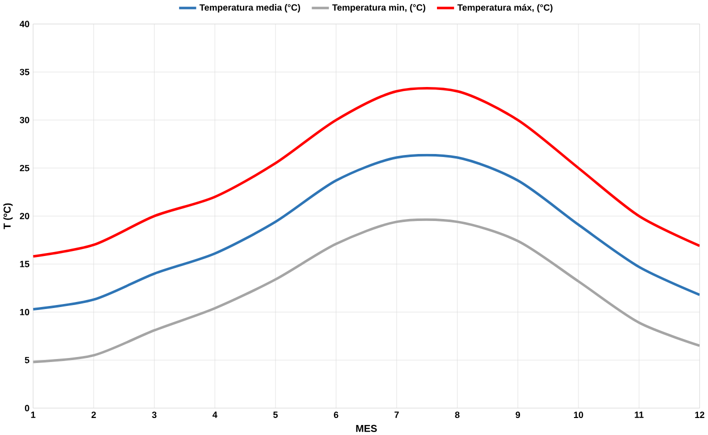 This screenshot has width=708, height=435. What do you see at coordinates (579, 414) in the screenshot?
I see `x-tick-label: 10` at bounding box center [579, 414].